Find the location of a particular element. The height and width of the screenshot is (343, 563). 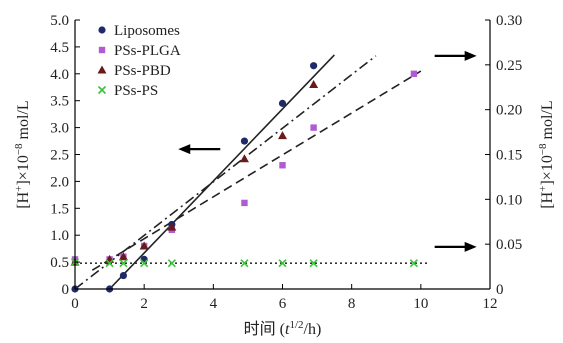

y-axis-title-sup: + is located at coordinates (19, 189).